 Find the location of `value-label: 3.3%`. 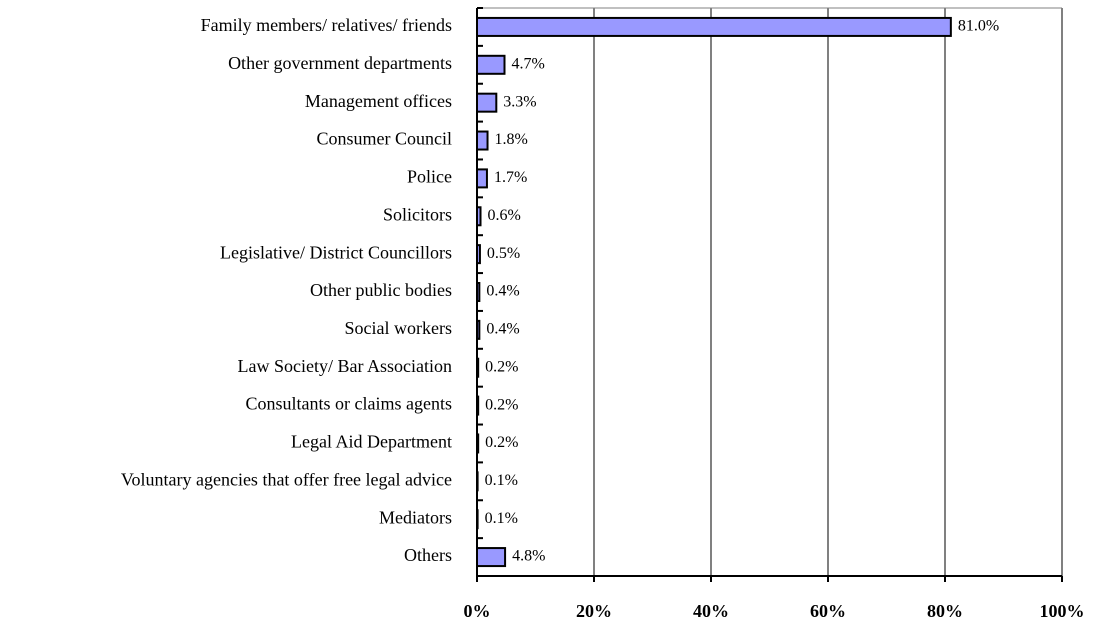

value-label: 3.3% is located at coordinates (519, 101).